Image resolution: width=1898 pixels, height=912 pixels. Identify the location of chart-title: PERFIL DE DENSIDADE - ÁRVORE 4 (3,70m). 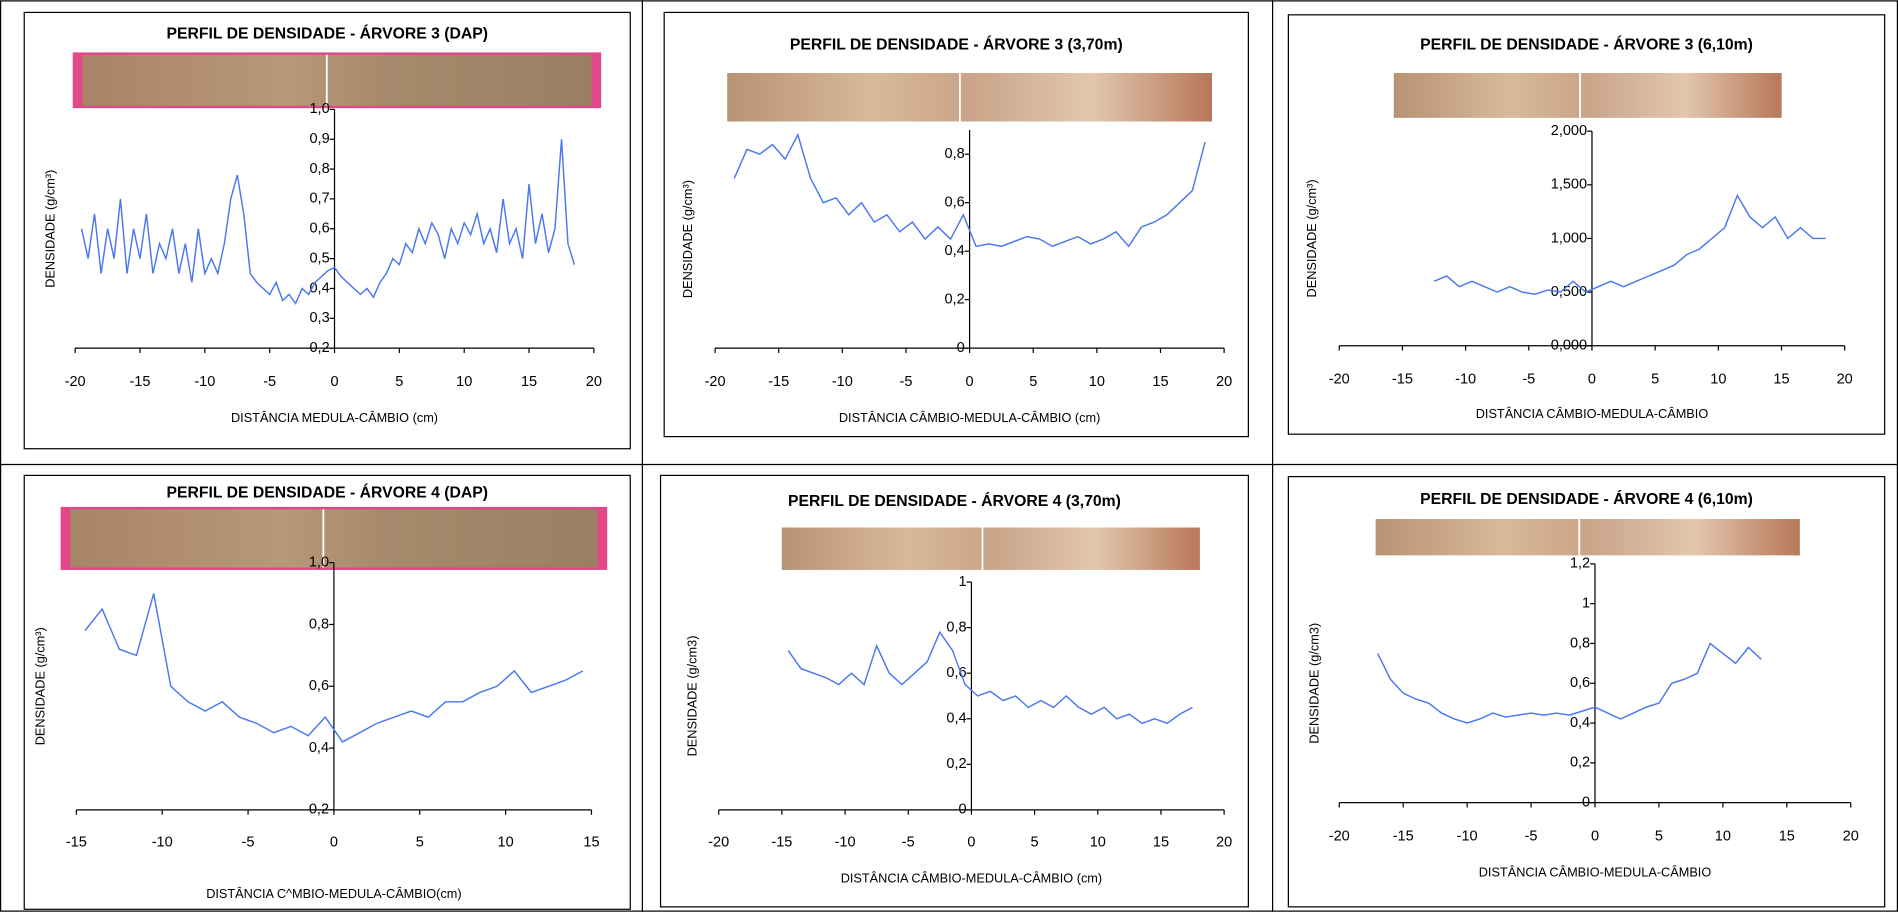
(954, 500).